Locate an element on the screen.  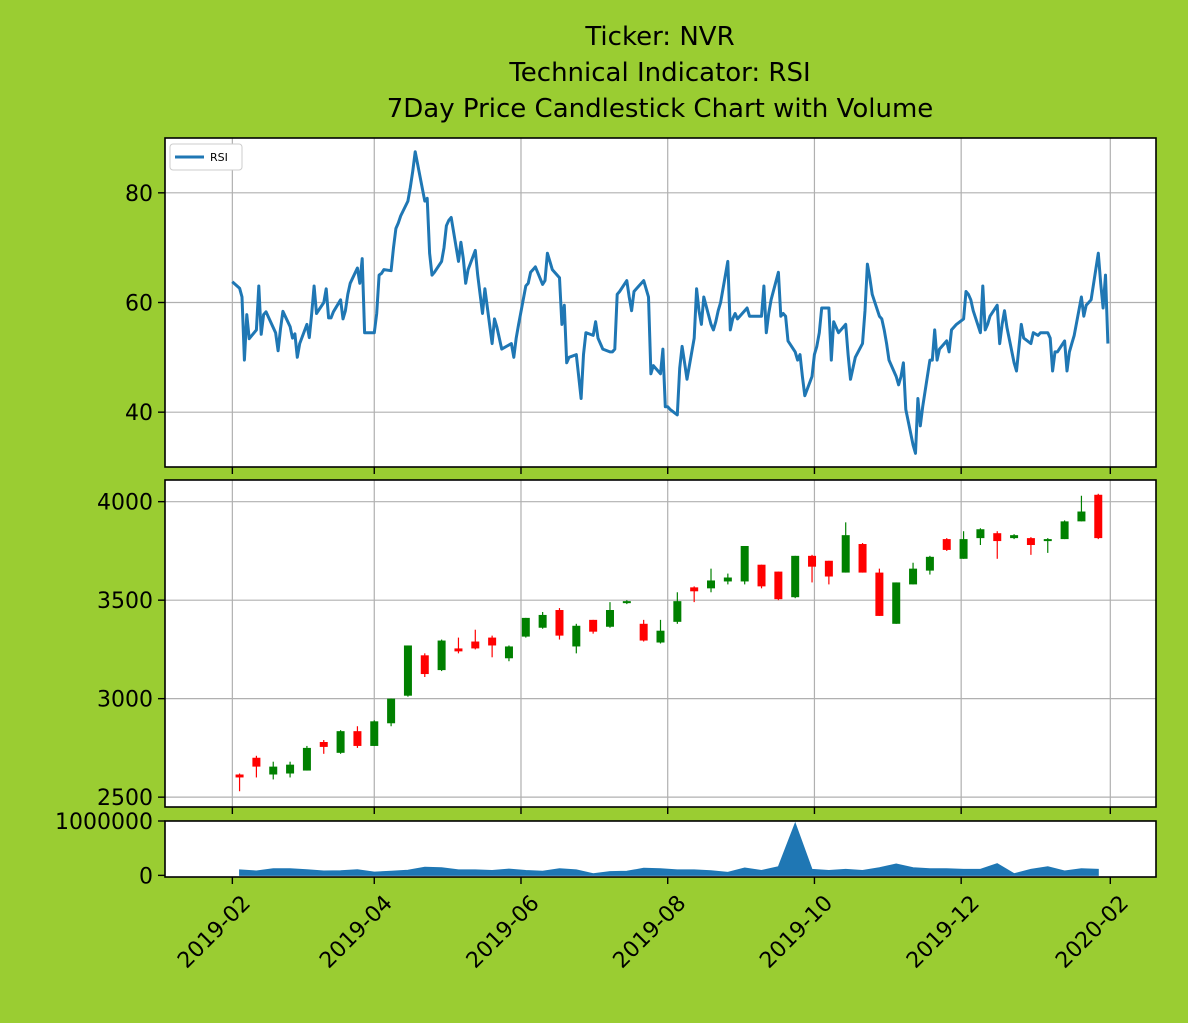
price-y-axis: 2500 3000 3500 4000 is located at coordinates (131, 651).